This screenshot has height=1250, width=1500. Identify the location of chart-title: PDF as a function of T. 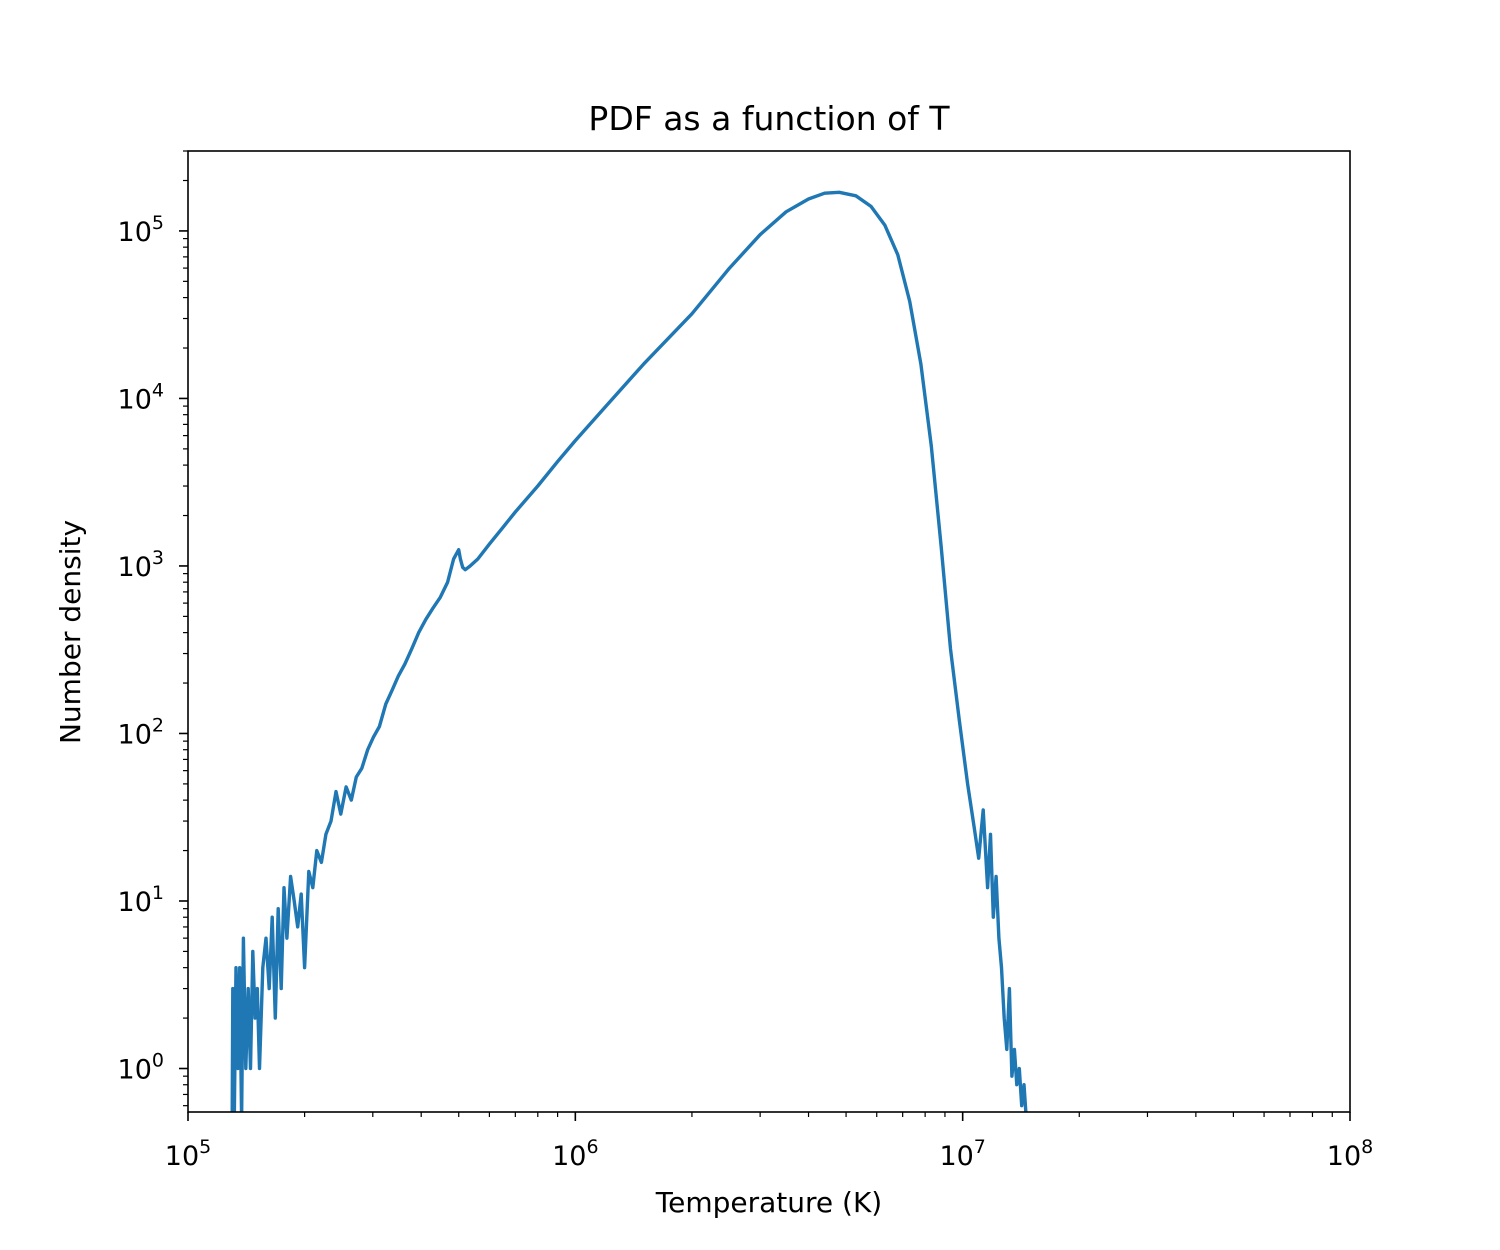
(769, 118).